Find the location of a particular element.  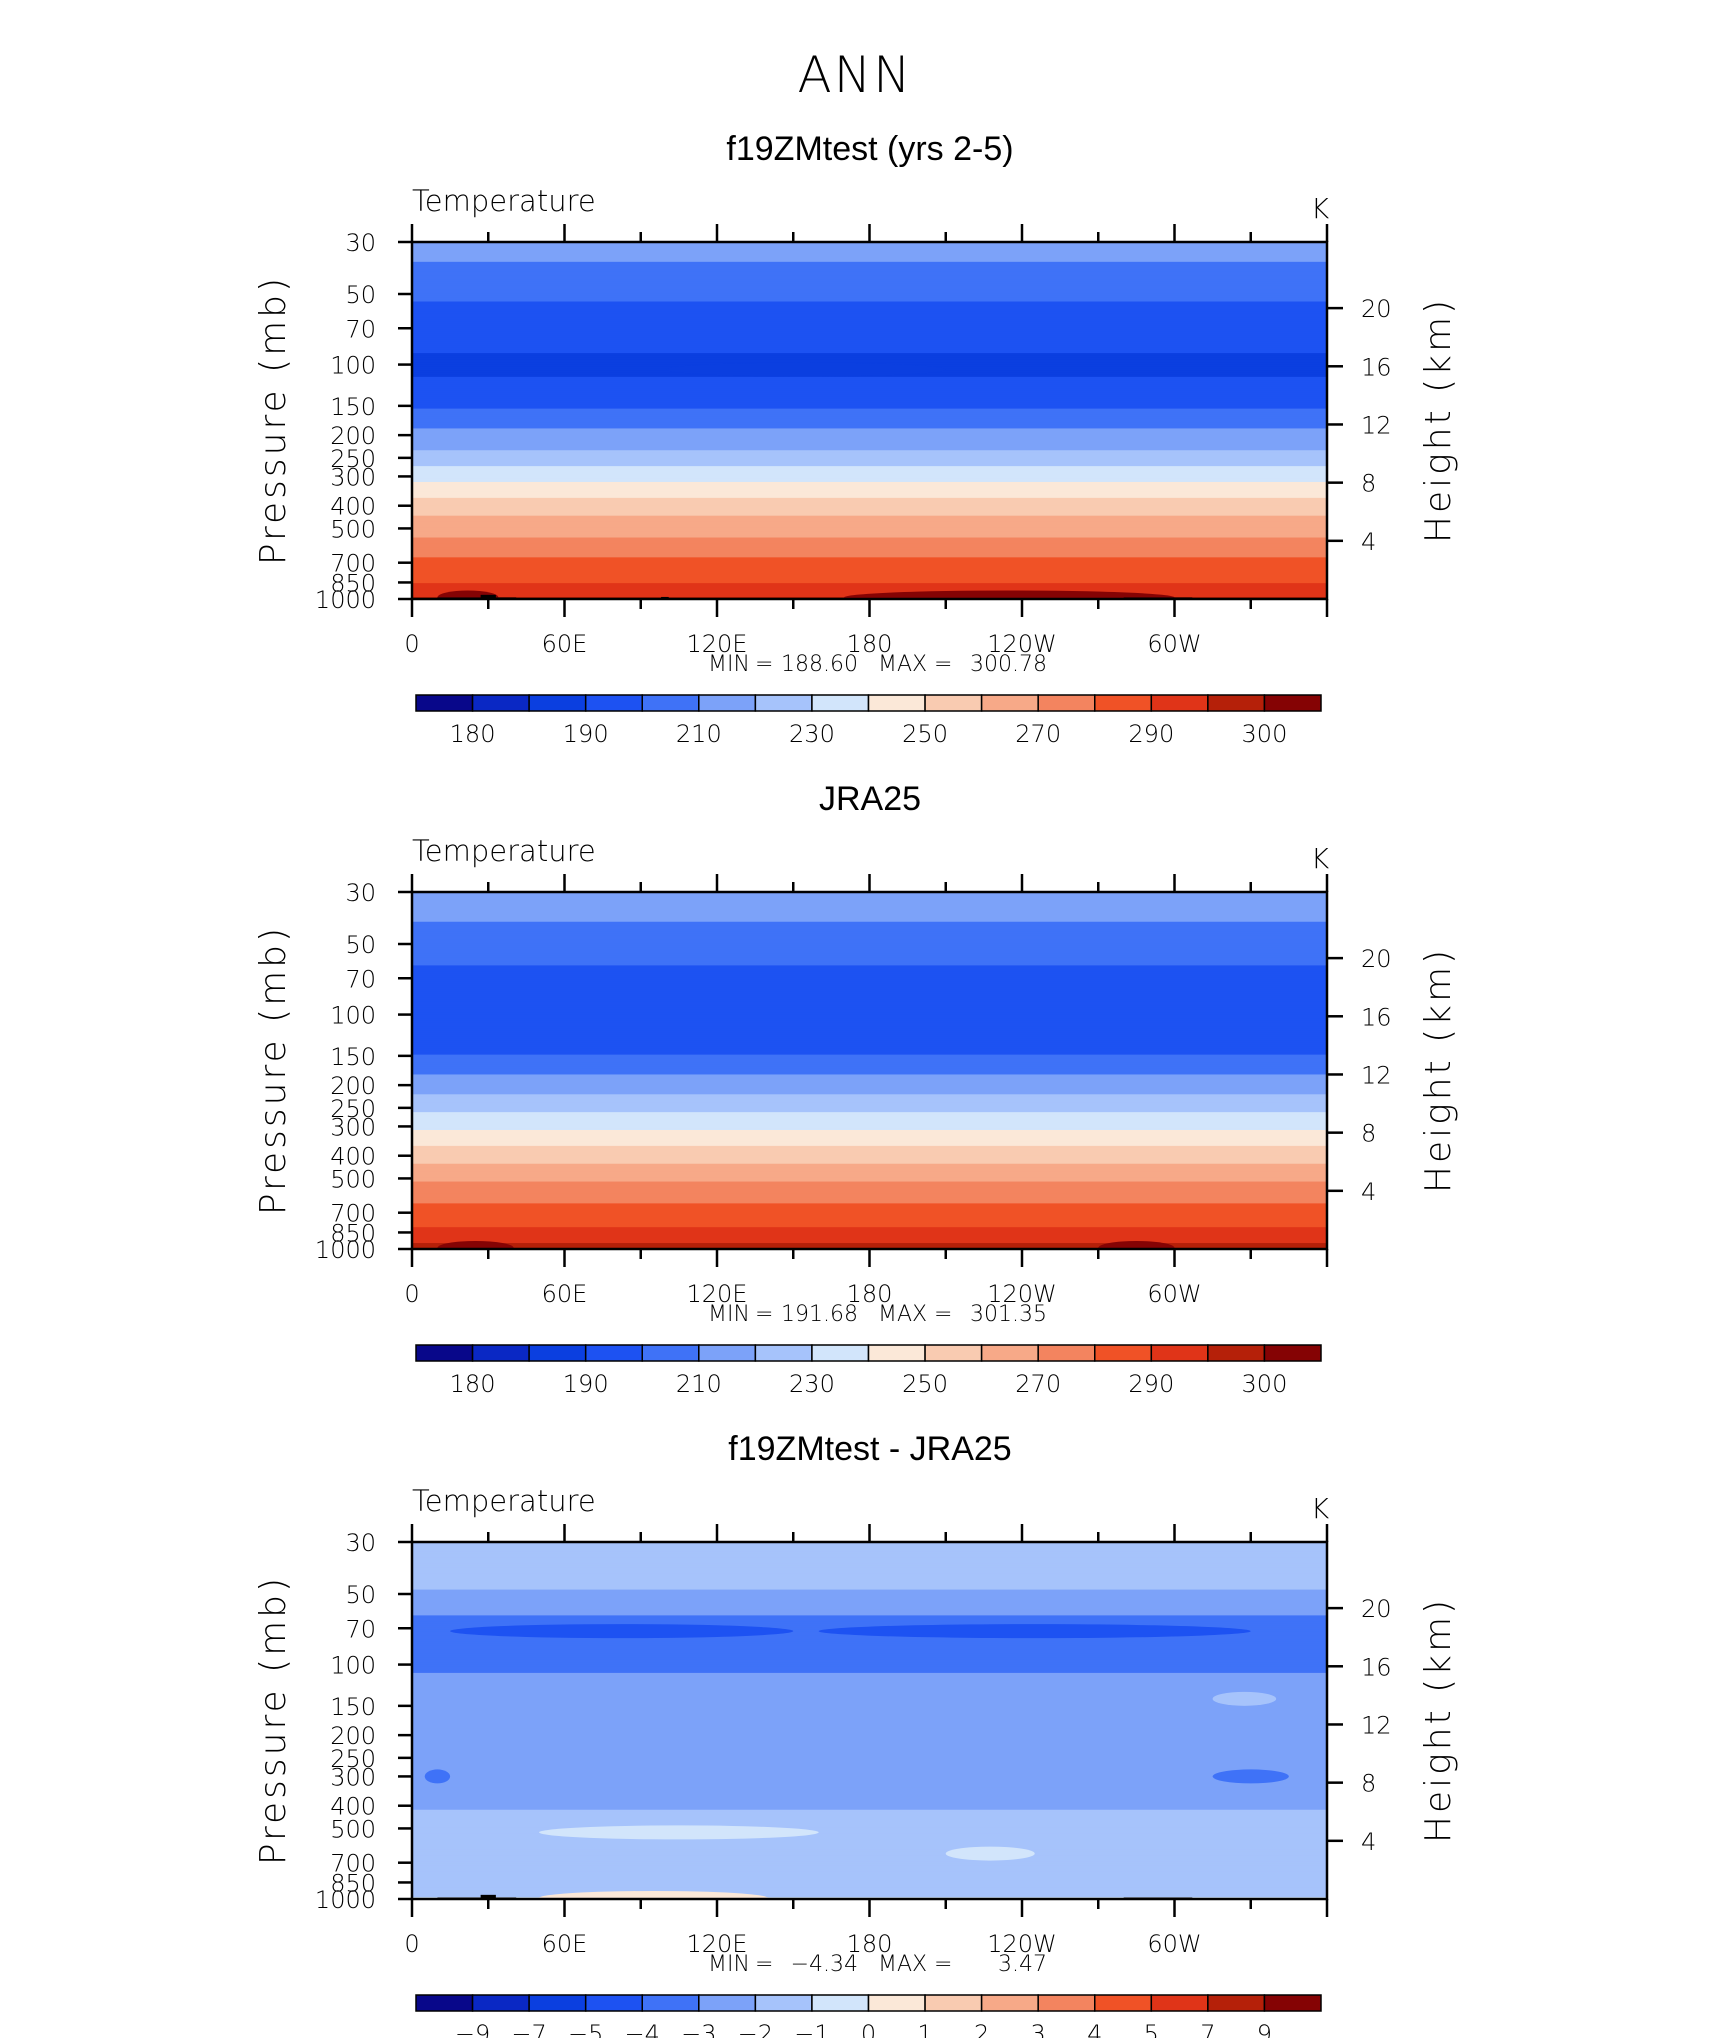

y-tick-label: 200 is located at coordinates (353, 436).